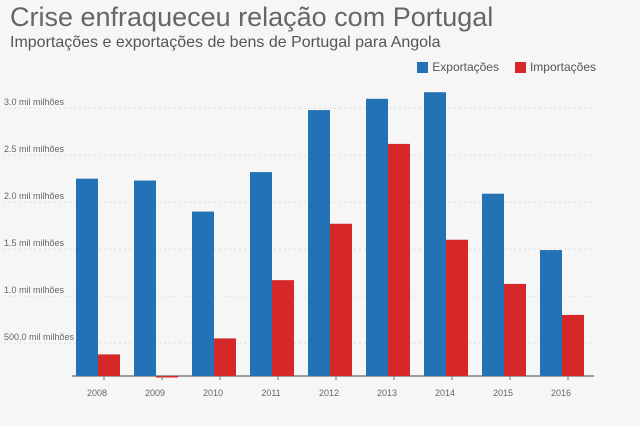 This screenshot has height=426, width=640. What do you see at coordinates (329, 393) in the screenshot?
I see `x-tick-label: 2012` at bounding box center [329, 393].